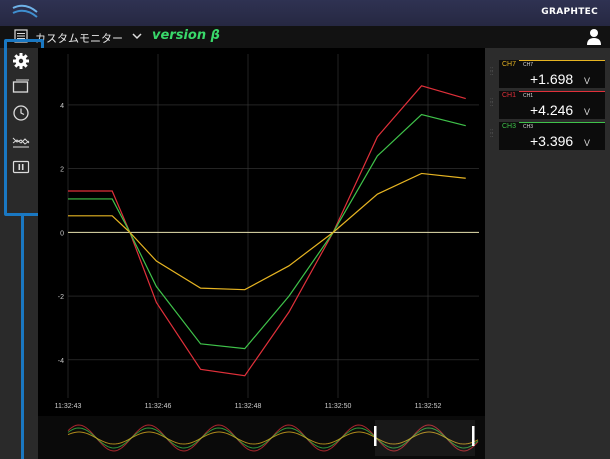  What do you see at coordinates (509, 95) in the screenshot?
I see `meter-channel: CH1` at bounding box center [509, 95].